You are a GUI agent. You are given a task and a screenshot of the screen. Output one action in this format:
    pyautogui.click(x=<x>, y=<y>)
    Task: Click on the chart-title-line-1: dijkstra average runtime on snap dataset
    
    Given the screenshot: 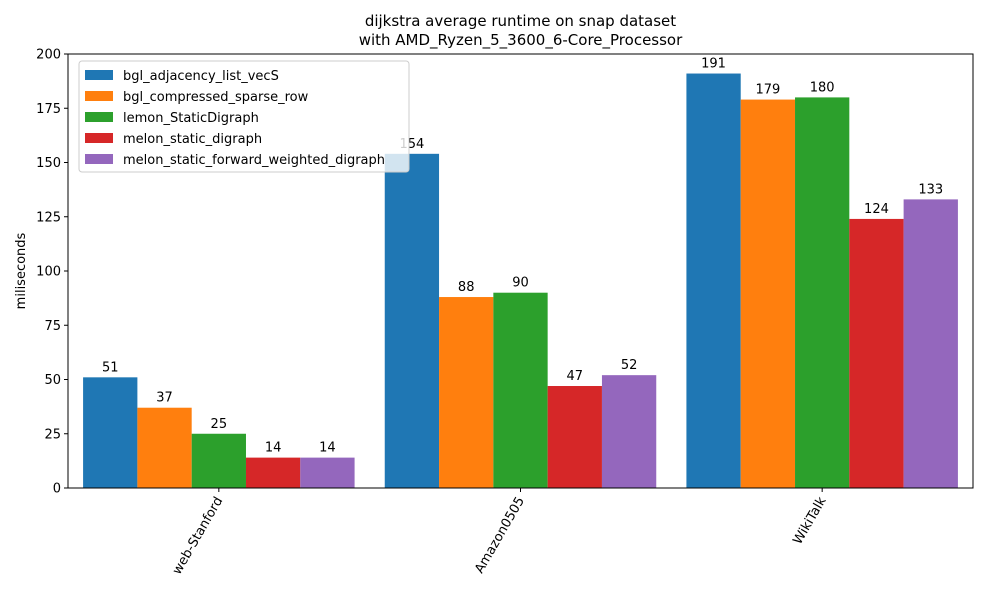 What is the action you would take?
    pyautogui.click(x=520, y=21)
    